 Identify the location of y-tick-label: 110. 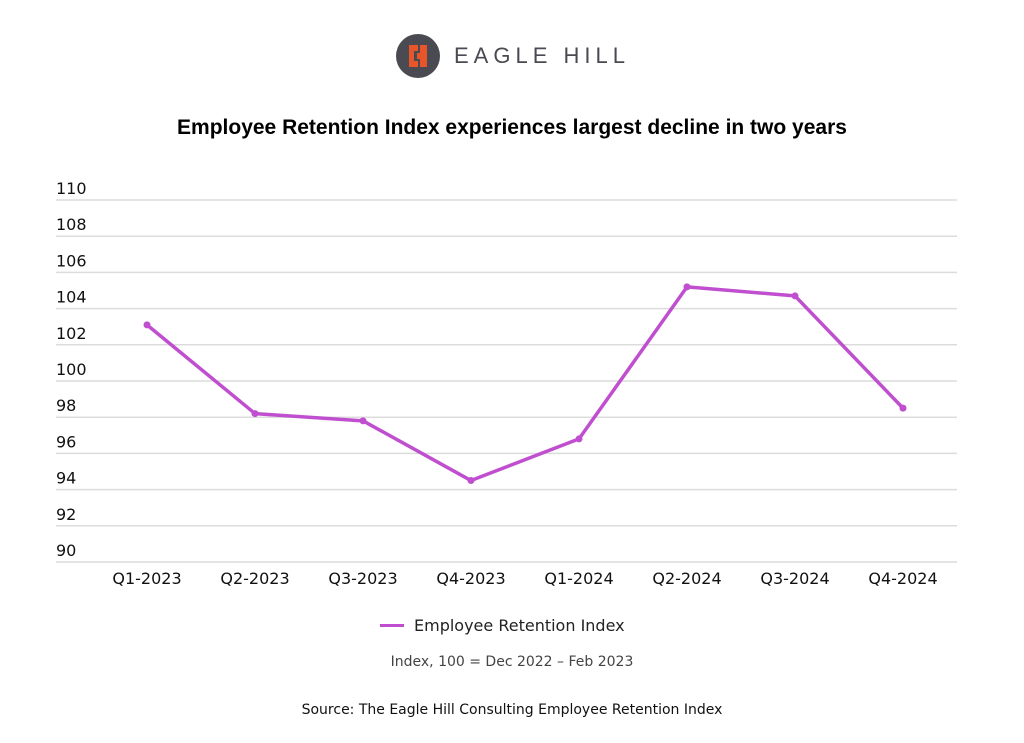
(71, 188).